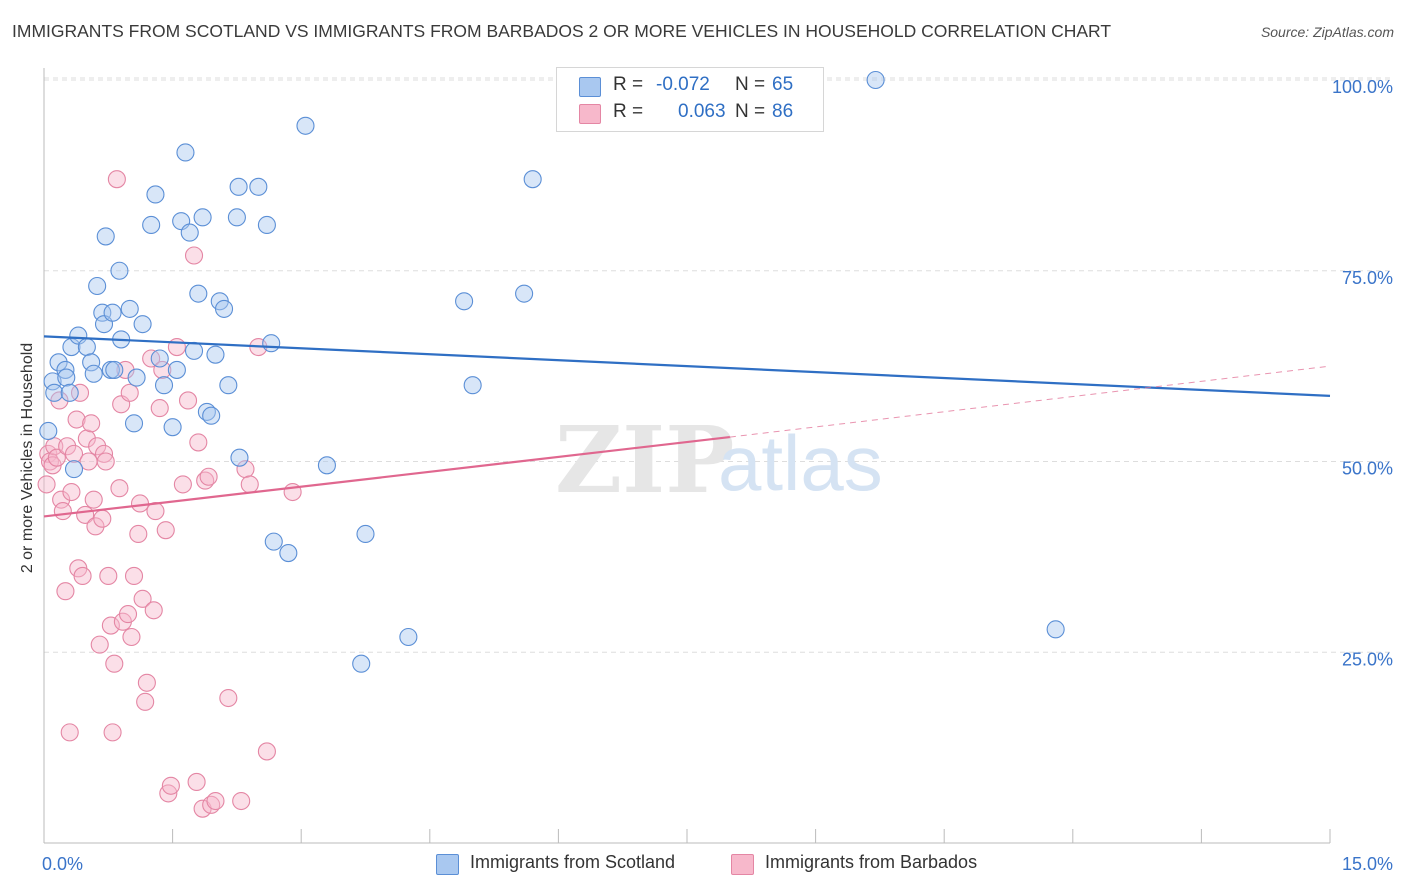 This screenshot has width=1406, height=892. I want to click on watermark: ZIP atlas, so click(719, 460).